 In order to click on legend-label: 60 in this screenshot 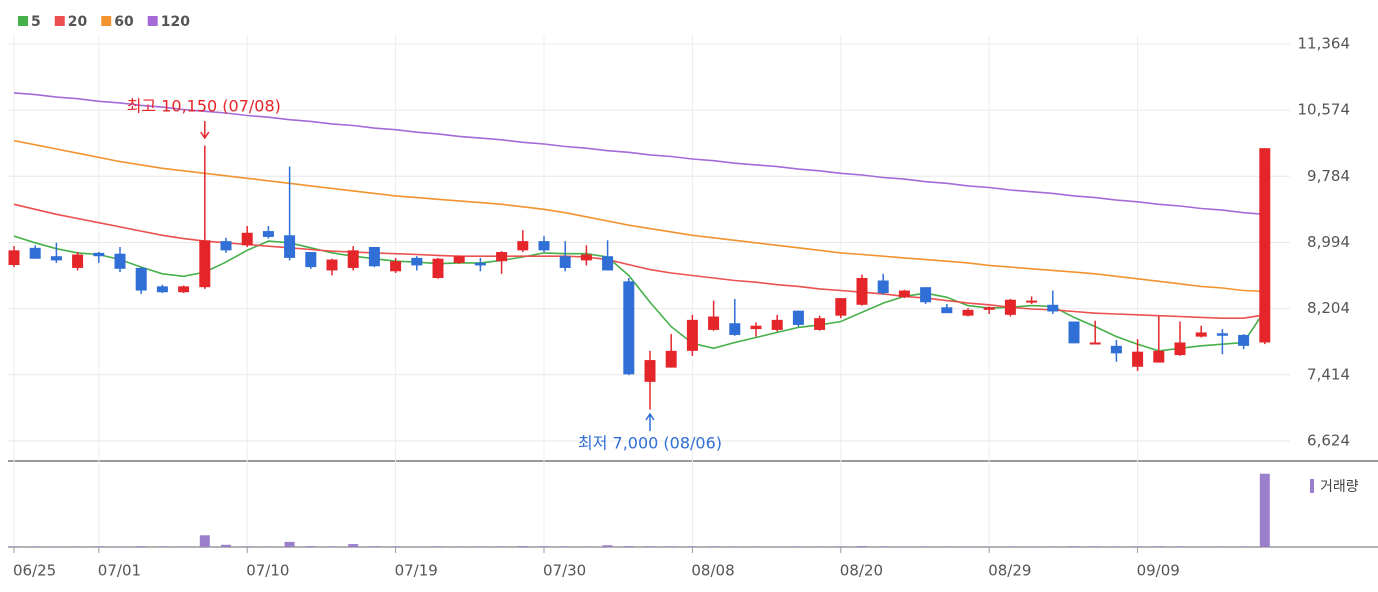, I will do `click(124, 22)`.